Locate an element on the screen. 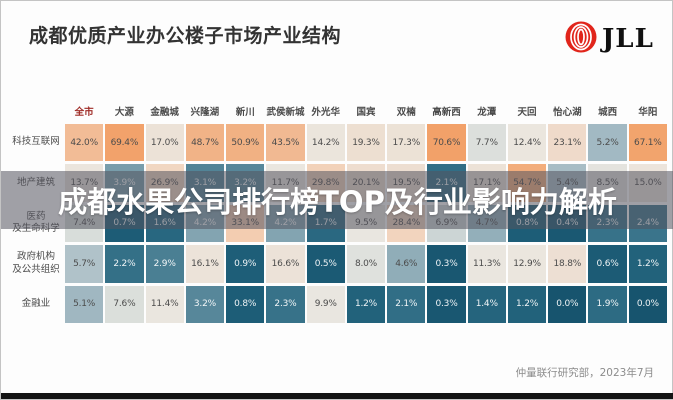 The width and height of the screenshot is (673, 400). heatmap-cell: 12.4% is located at coordinates (527, 143).